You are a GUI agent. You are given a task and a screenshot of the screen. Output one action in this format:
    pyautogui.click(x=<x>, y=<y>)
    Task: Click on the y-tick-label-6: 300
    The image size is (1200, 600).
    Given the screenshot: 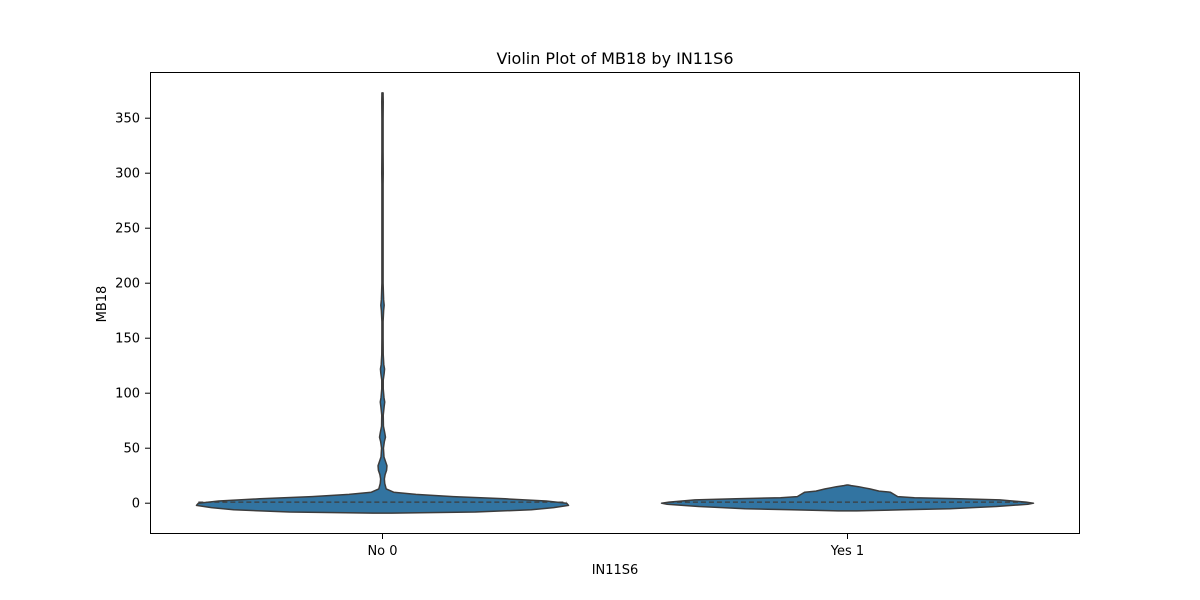 What is the action you would take?
    pyautogui.click(x=127, y=174)
    